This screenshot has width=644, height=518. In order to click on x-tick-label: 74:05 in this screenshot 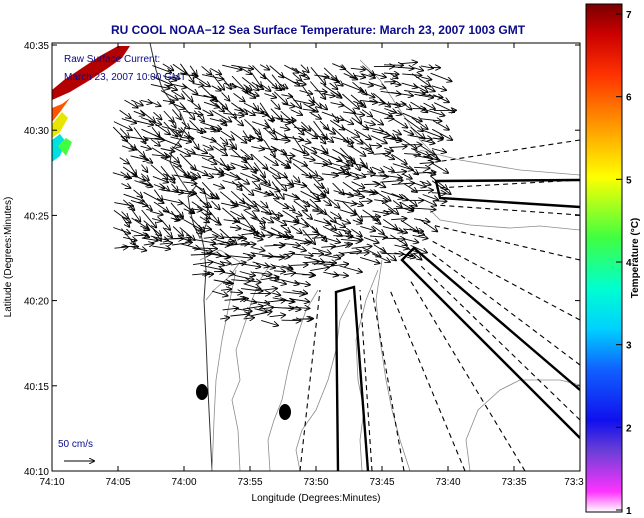, I will do `click(117, 482)`.